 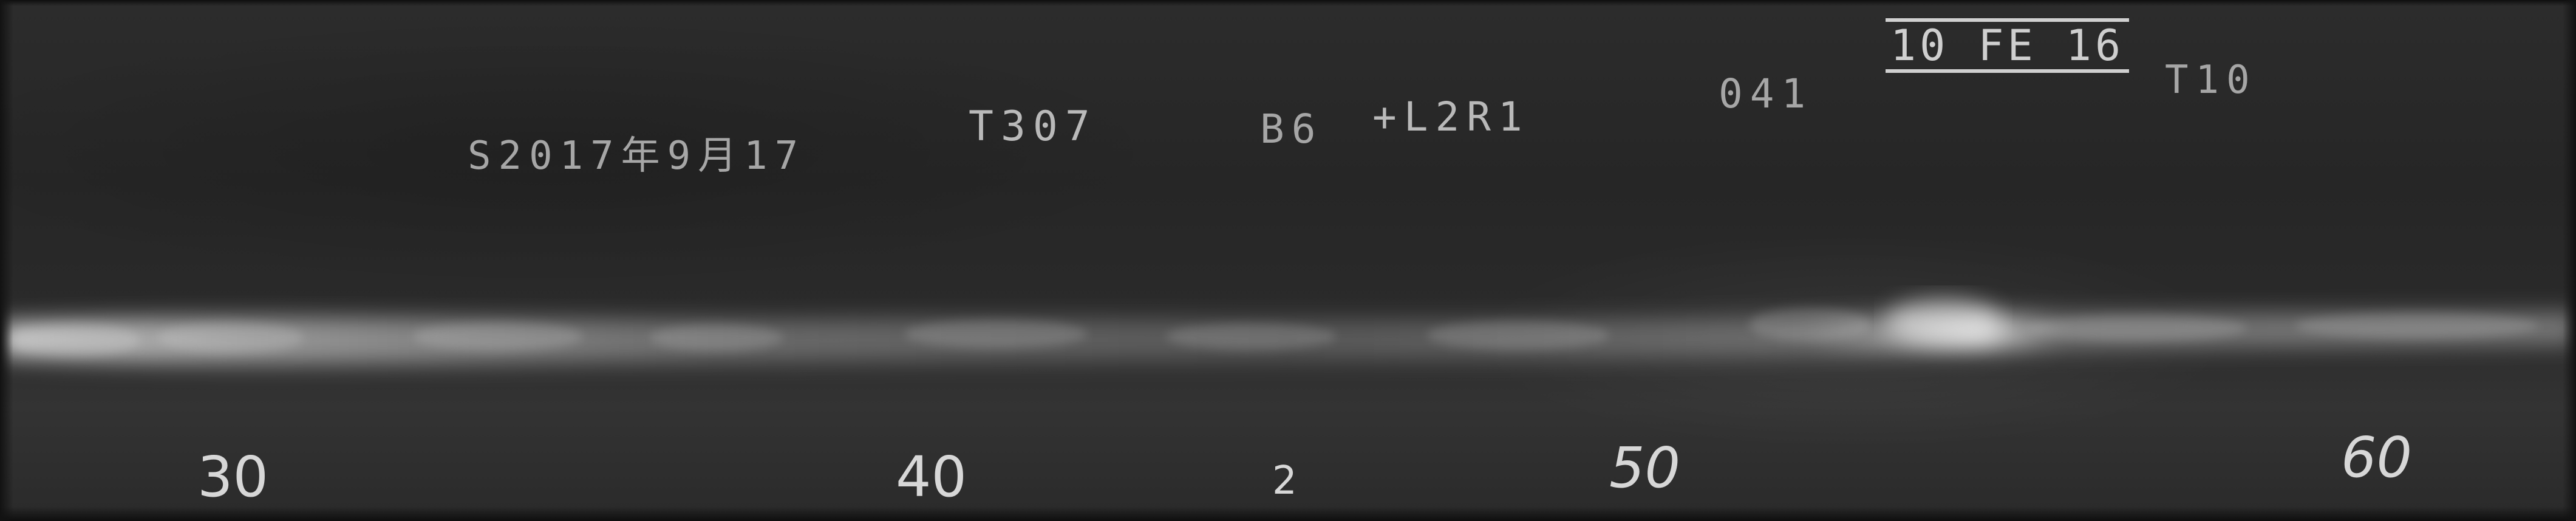 I want to click on film-edge-right, so click(x=2569, y=260).